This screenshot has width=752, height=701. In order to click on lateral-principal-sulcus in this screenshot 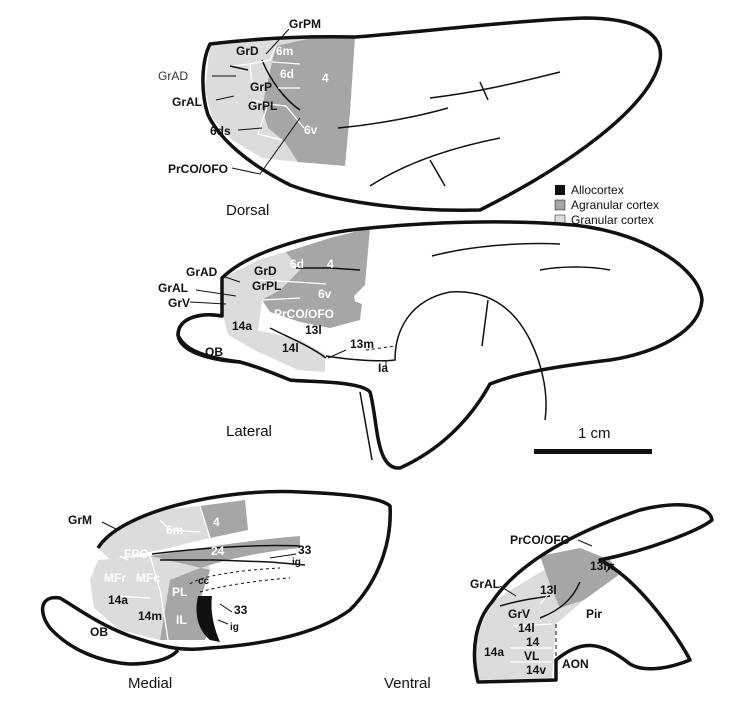, I will do `click(298, 343)`.